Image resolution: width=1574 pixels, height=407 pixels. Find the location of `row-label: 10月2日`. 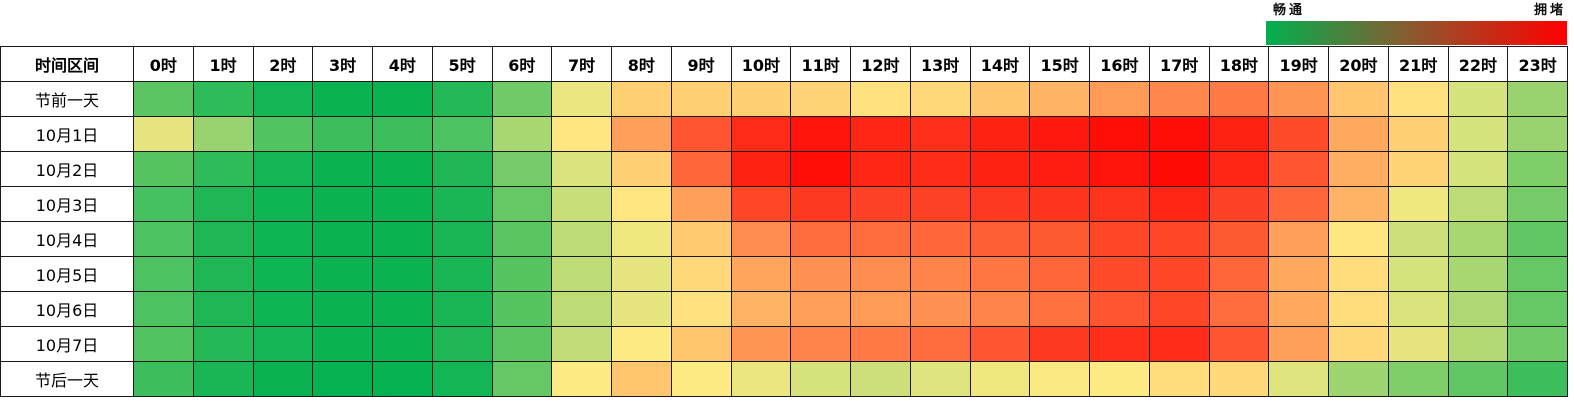

row-label: 10月2日 is located at coordinates (67, 169).